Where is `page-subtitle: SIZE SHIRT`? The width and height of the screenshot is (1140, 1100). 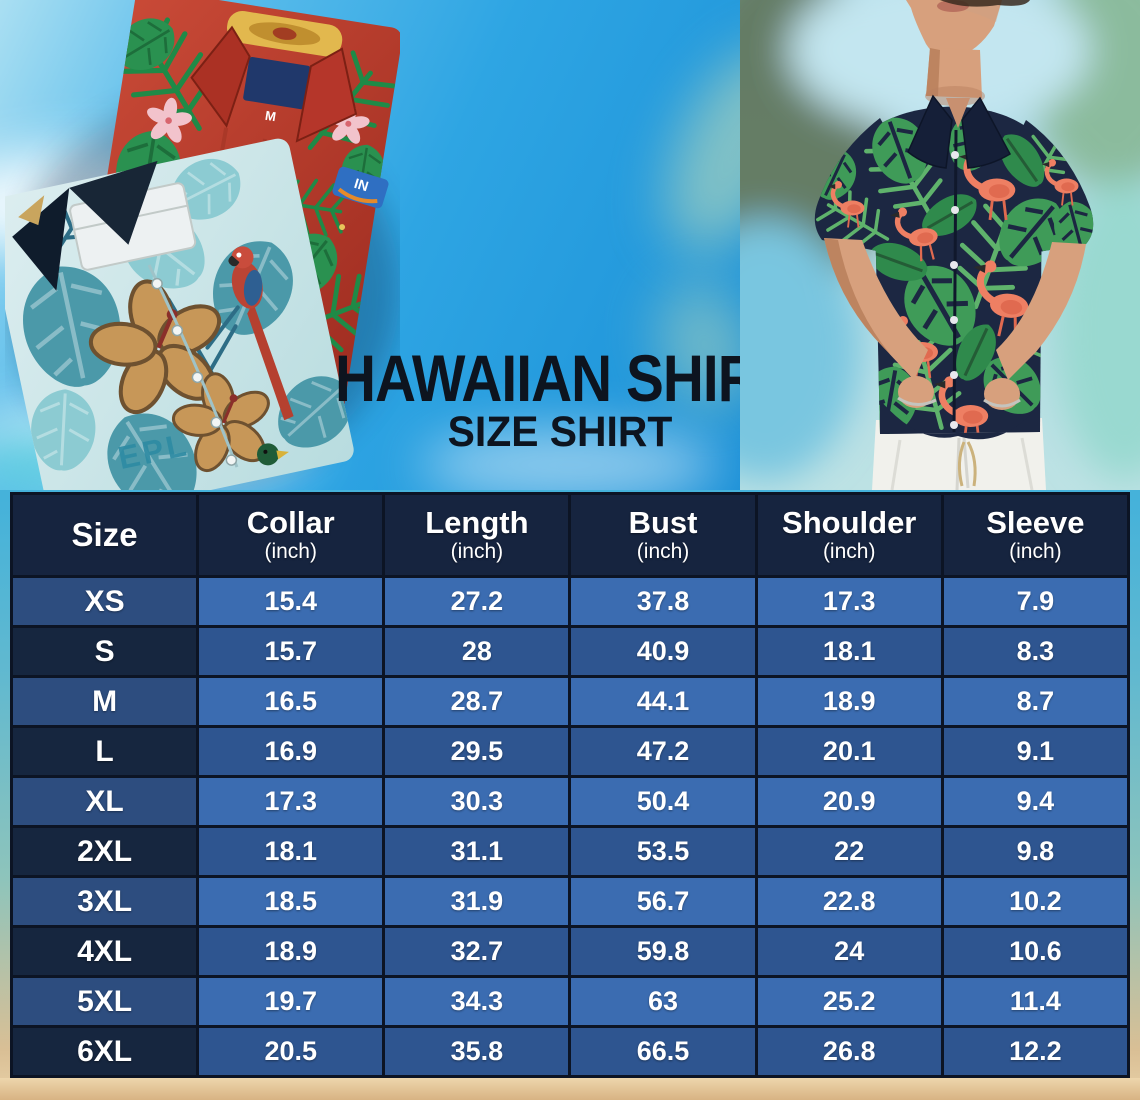 page-subtitle: SIZE SHIRT is located at coordinates (560, 432).